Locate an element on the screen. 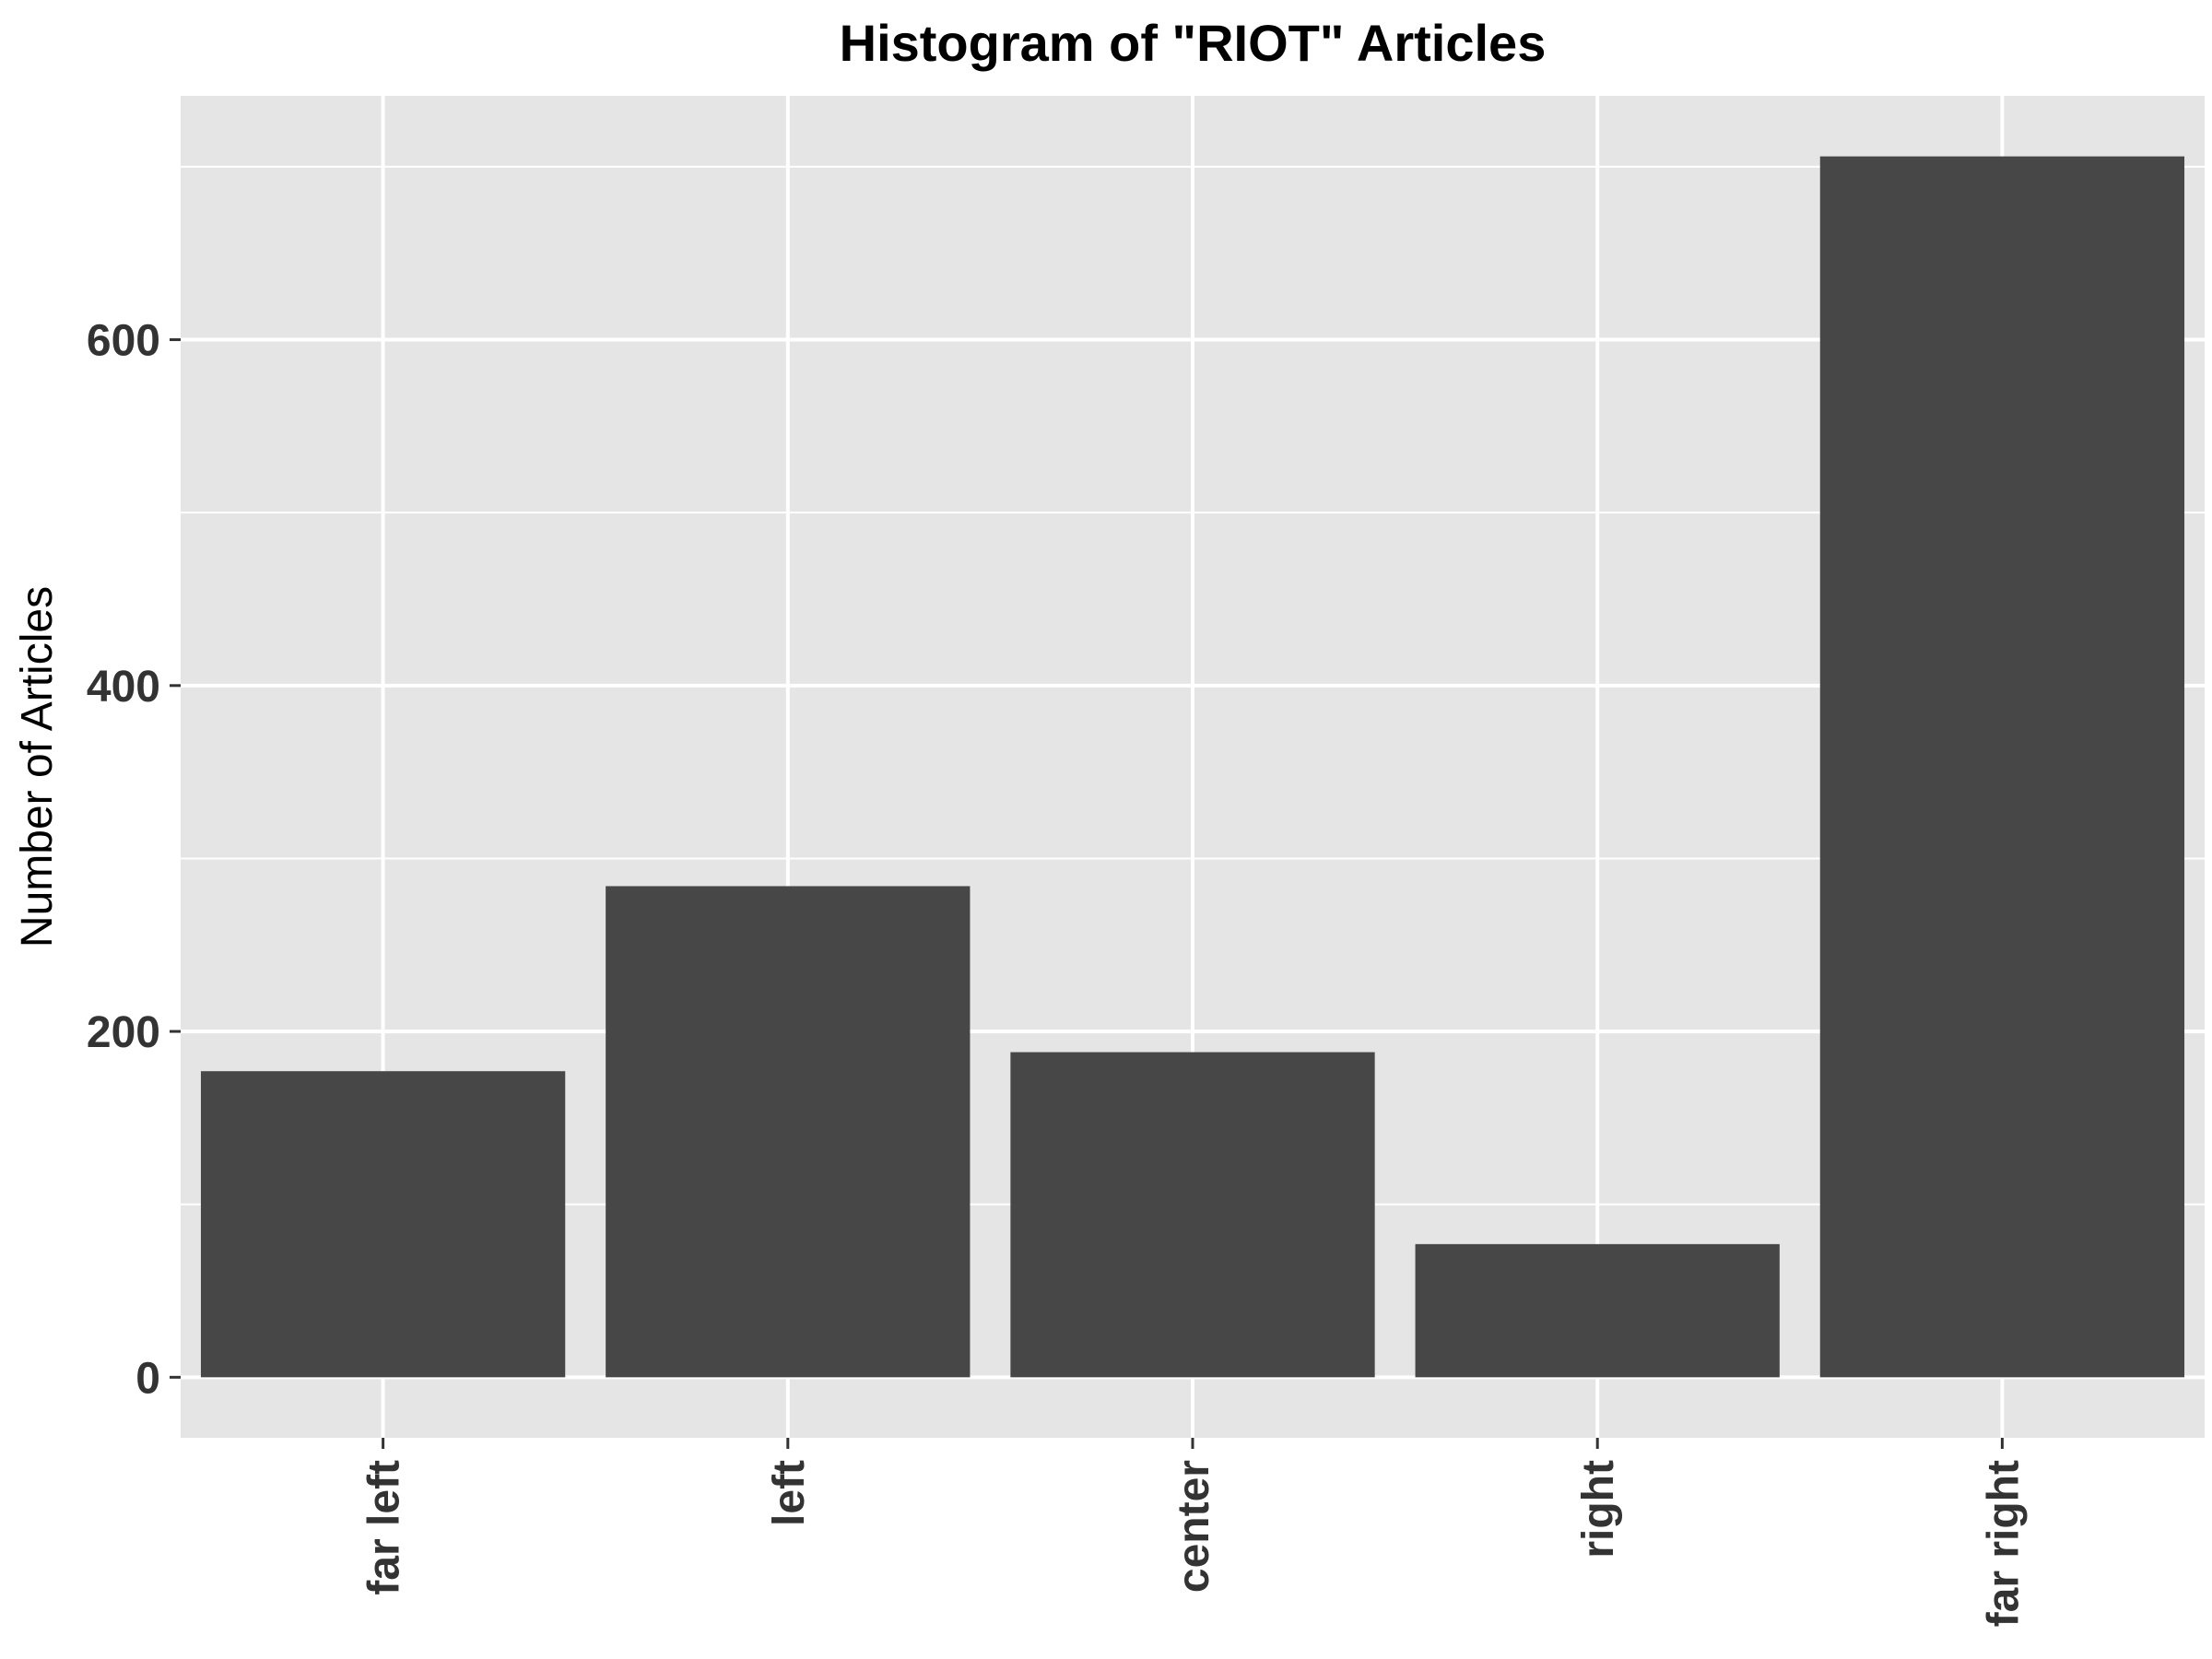  x-axis: far left left center right far right is located at coordinates (1194, 1532).